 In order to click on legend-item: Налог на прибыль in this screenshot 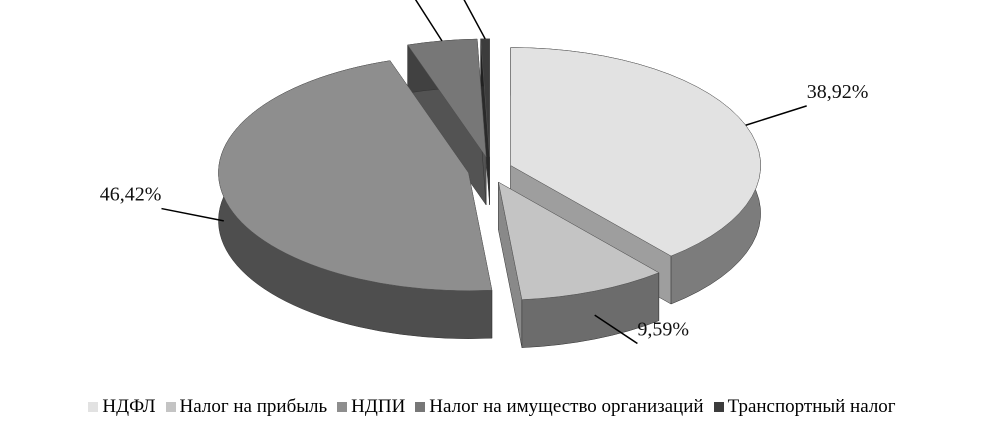, I will do `click(246, 407)`.